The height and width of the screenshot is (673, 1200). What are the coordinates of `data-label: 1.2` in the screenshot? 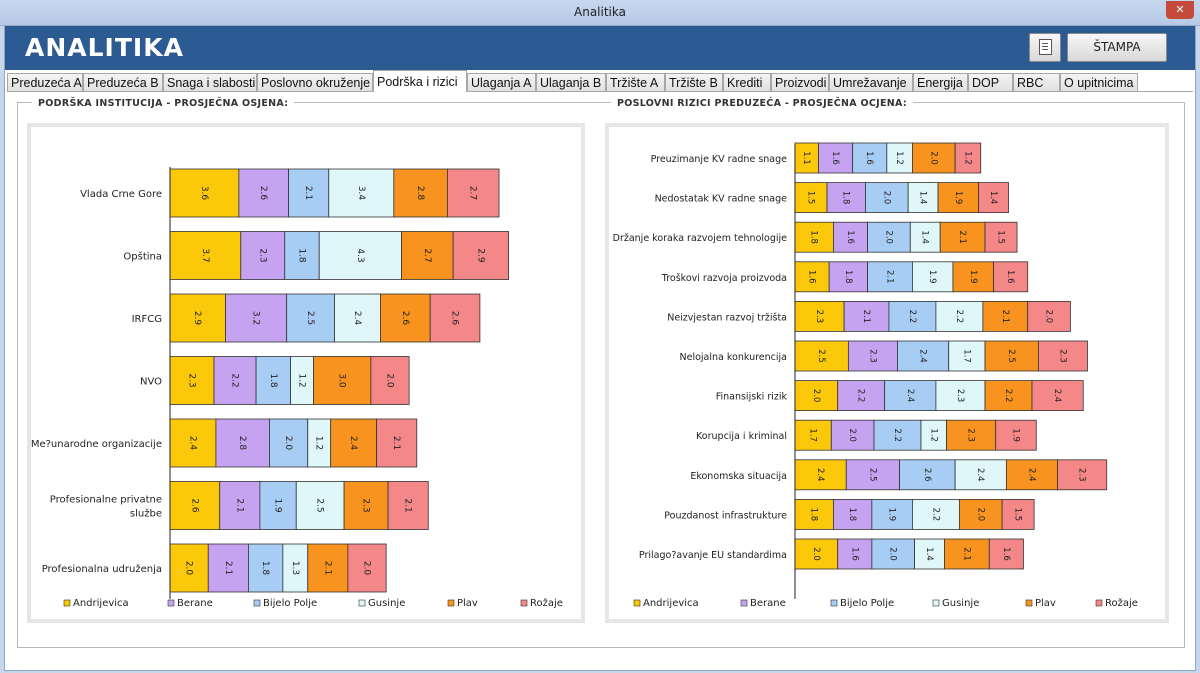 It's located at (319, 443).